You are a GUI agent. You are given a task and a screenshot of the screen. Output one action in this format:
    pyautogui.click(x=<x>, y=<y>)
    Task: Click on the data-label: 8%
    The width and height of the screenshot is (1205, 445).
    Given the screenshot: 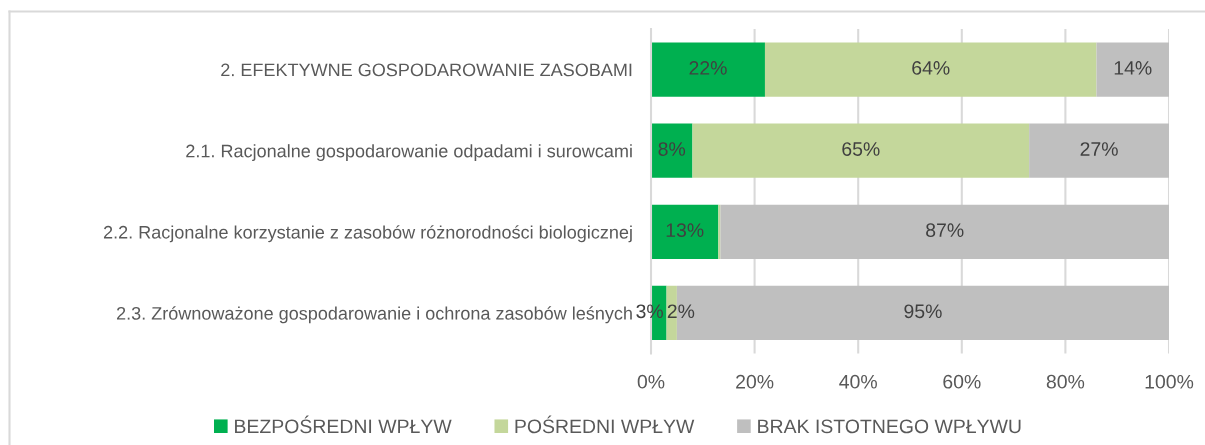 What is the action you would take?
    pyautogui.click(x=672, y=149)
    